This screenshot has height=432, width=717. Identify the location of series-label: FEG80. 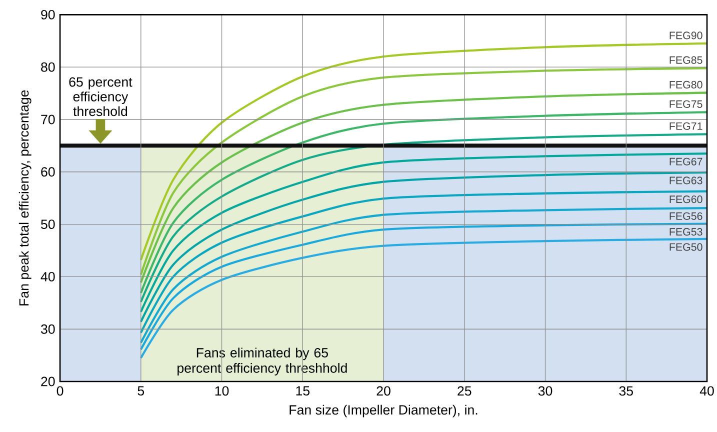
(686, 85).